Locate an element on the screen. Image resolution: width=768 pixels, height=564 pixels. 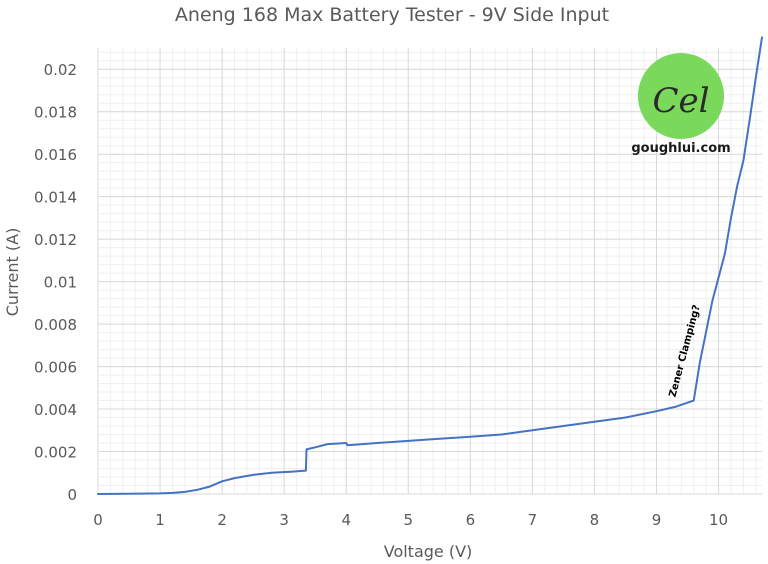
x-tick-label: 2 is located at coordinates (222, 520).